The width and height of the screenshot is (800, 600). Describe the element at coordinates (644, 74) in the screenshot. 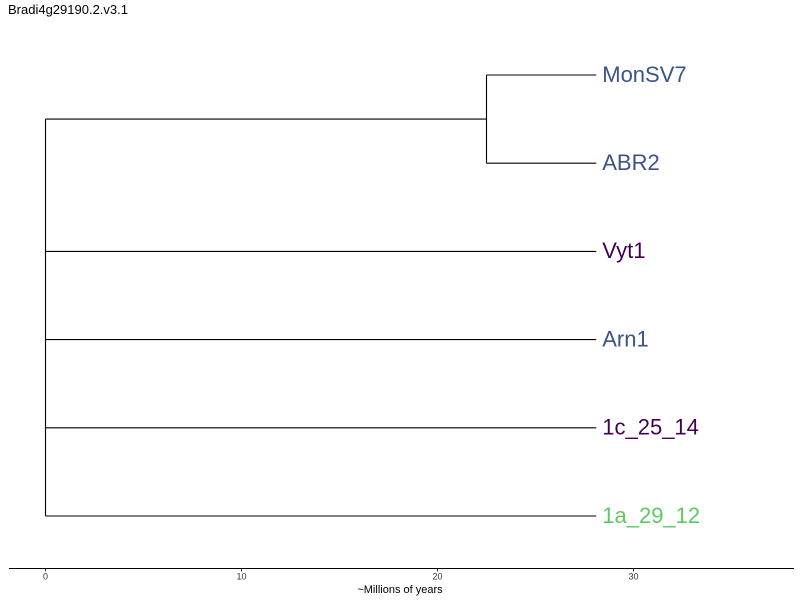

I see `tip-label: MonSV7` at that location.